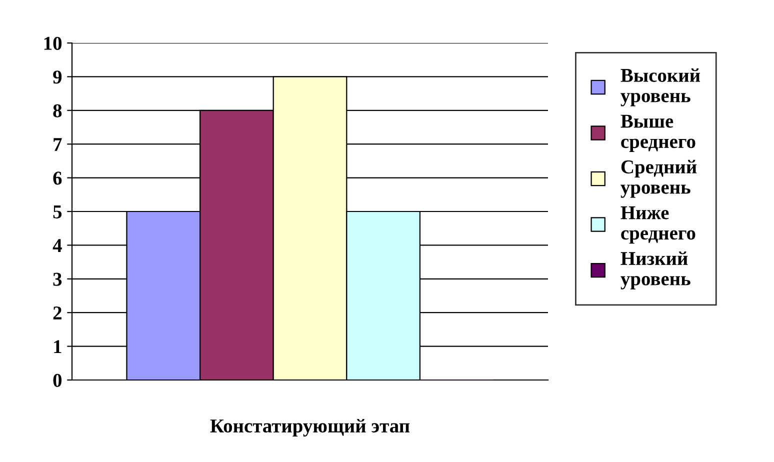  I want to click on y-tick-label: 2, so click(57, 313).